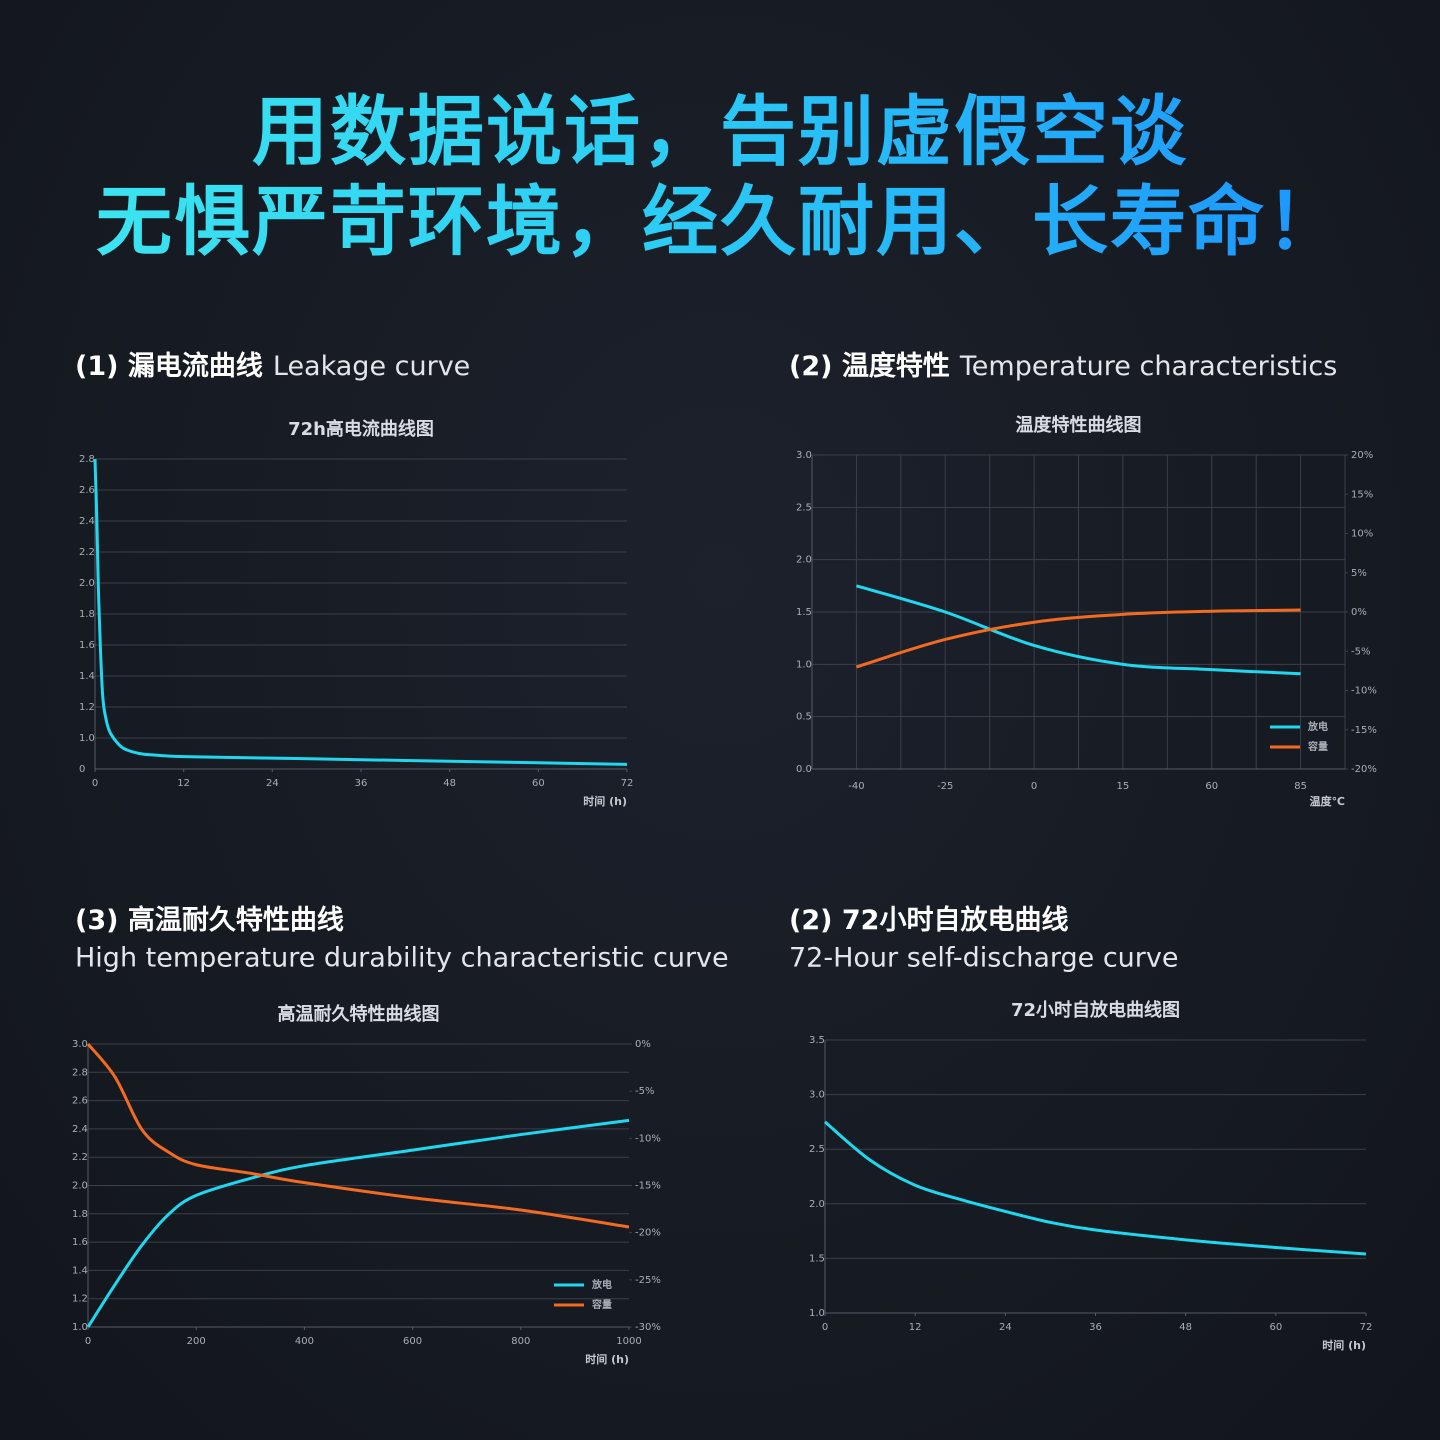 Image resolution: width=1440 pixels, height=1440 pixels. I want to click on subheading: Temperature characteristics, so click(1148, 366).